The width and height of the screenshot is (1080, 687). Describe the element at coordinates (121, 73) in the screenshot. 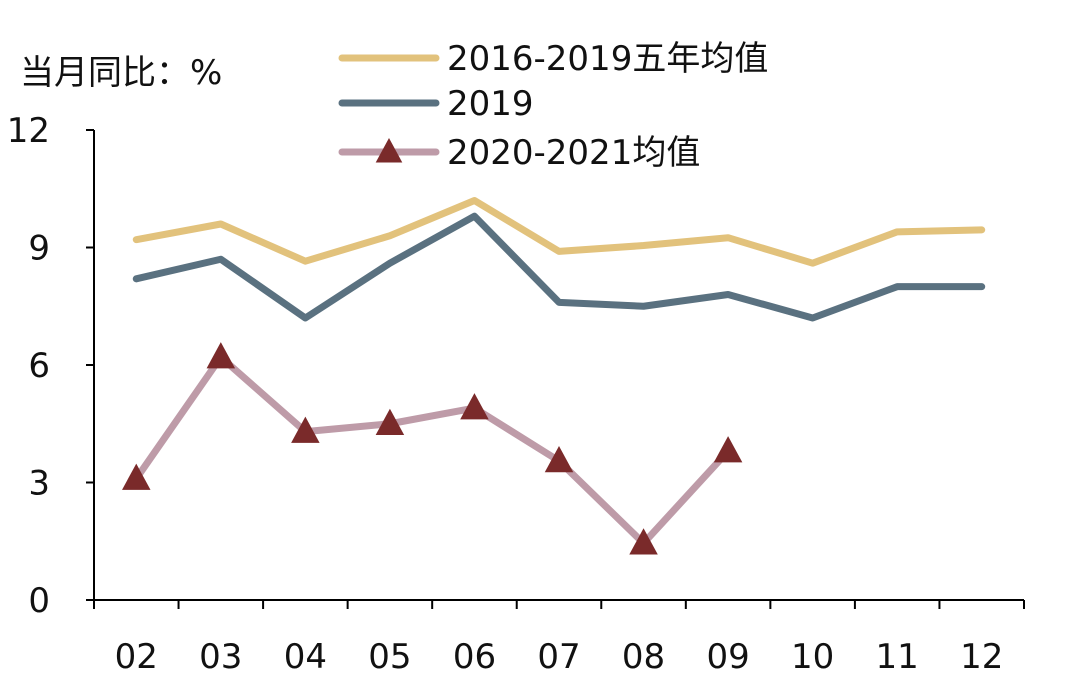

I see `y-axis-label: 当月同比：%` at that location.